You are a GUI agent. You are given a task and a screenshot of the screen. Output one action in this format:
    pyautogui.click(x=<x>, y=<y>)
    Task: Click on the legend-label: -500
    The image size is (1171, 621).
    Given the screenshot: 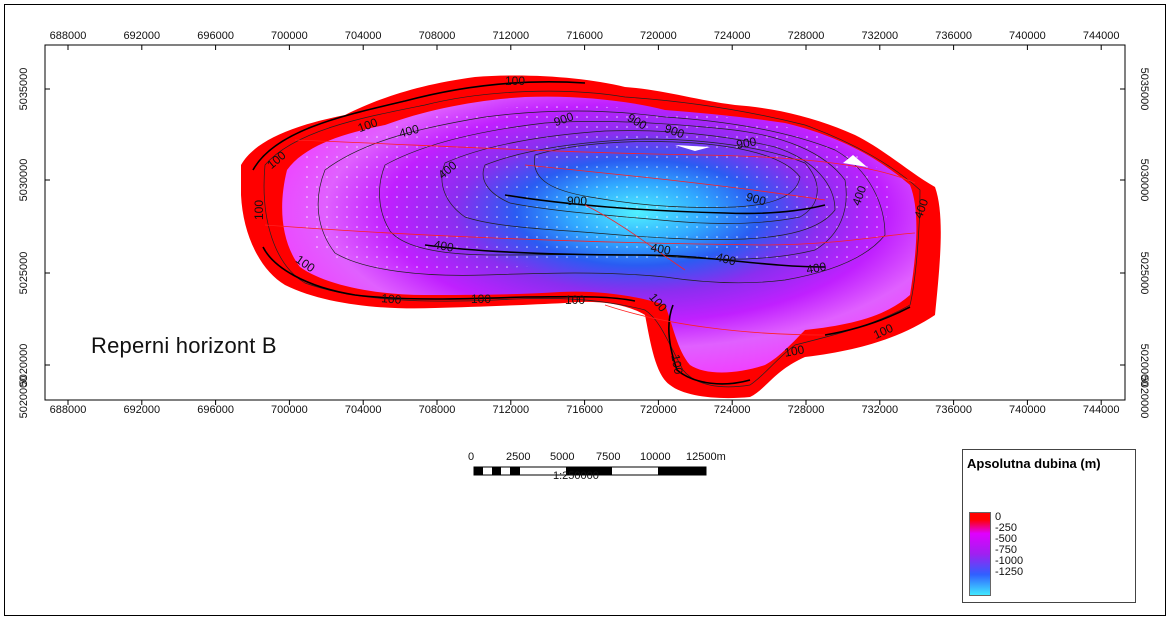 What is the action you would take?
    pyautogui.click(x=1006, y=539)
    